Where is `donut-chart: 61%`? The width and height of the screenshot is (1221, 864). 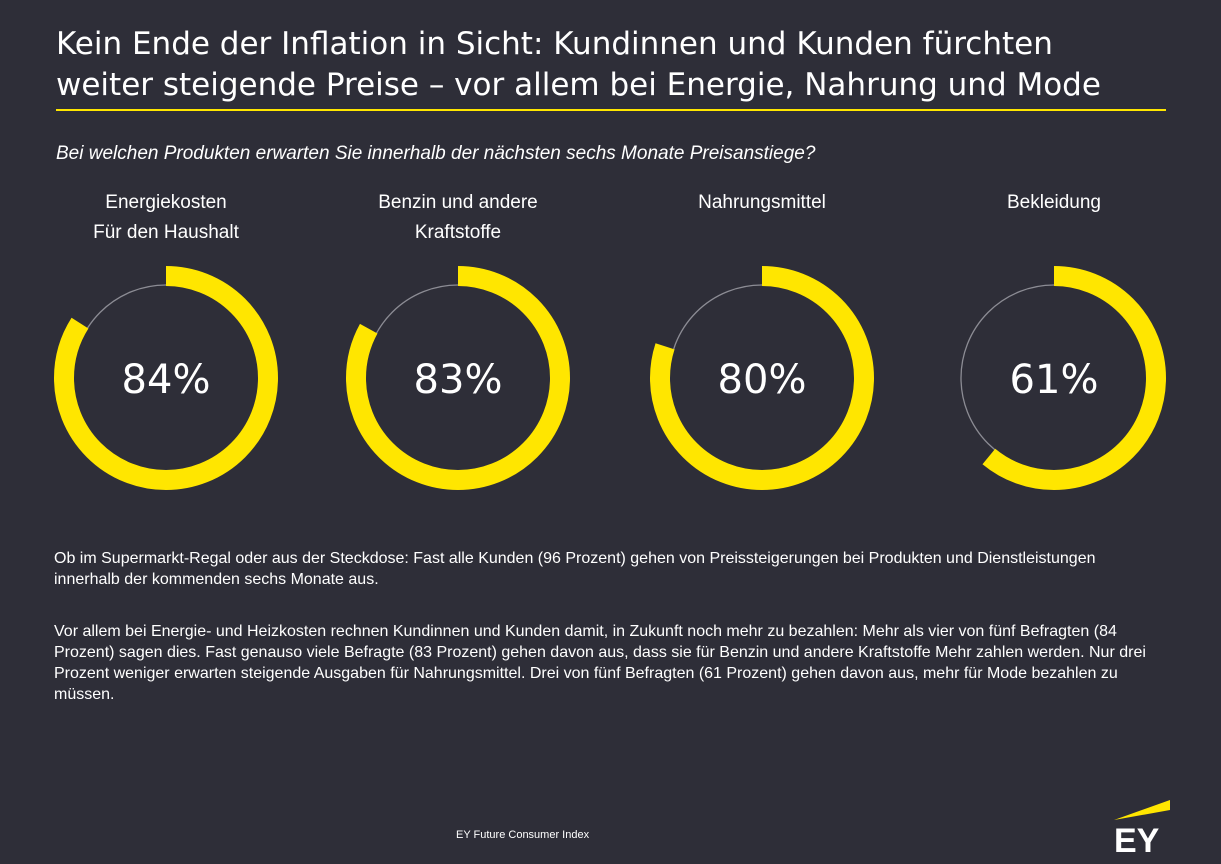
donut-chart: 61% is located at coordinates (1054, 378).